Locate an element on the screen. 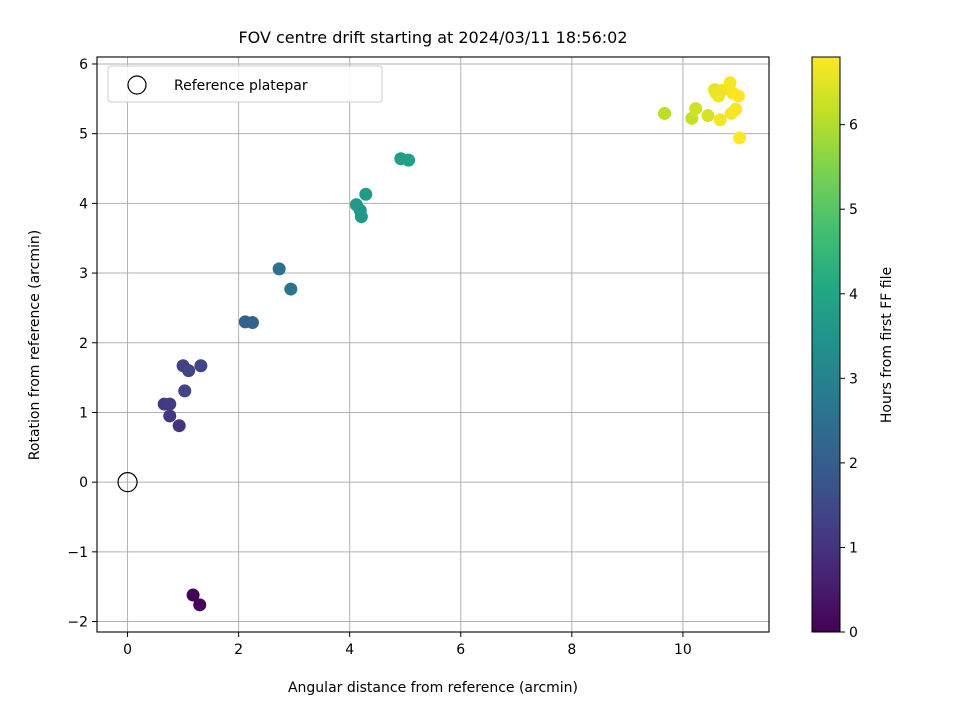 This screenshot has height=720, width=960. colorbar-ticks: 0 1 2 3 4 5 6 is located at coordinates (849, 379).